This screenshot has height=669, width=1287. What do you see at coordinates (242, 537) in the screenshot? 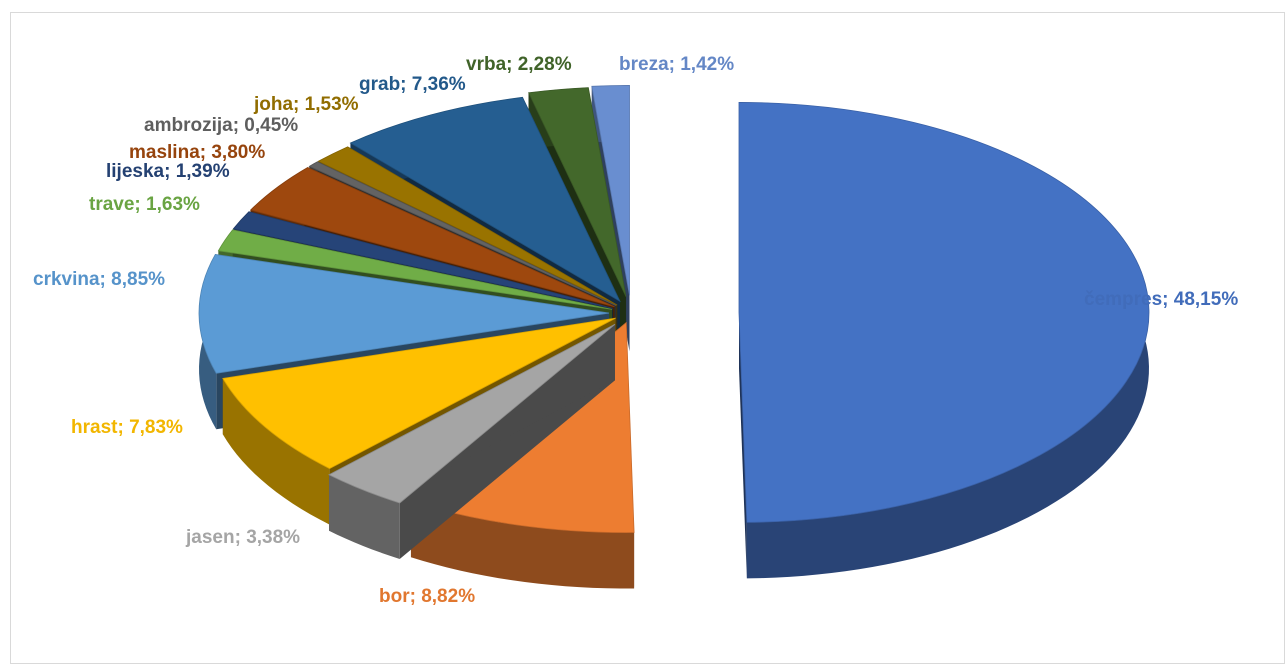
I see `data-label-jasen: jasen; 3,38%` at bounding box center [242, 537].